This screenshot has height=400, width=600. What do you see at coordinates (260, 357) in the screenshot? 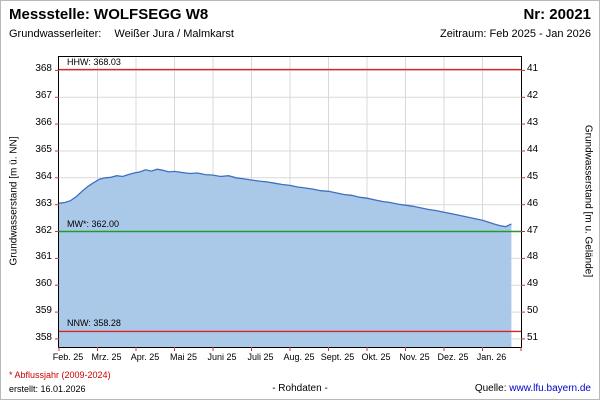
I see `x-tick-label: Juli 25` at bounding box center [260, 357].